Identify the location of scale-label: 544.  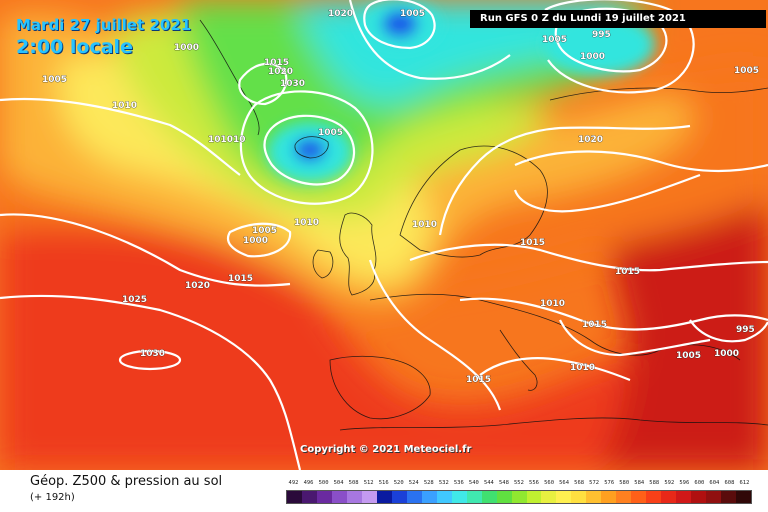
(488, 483).